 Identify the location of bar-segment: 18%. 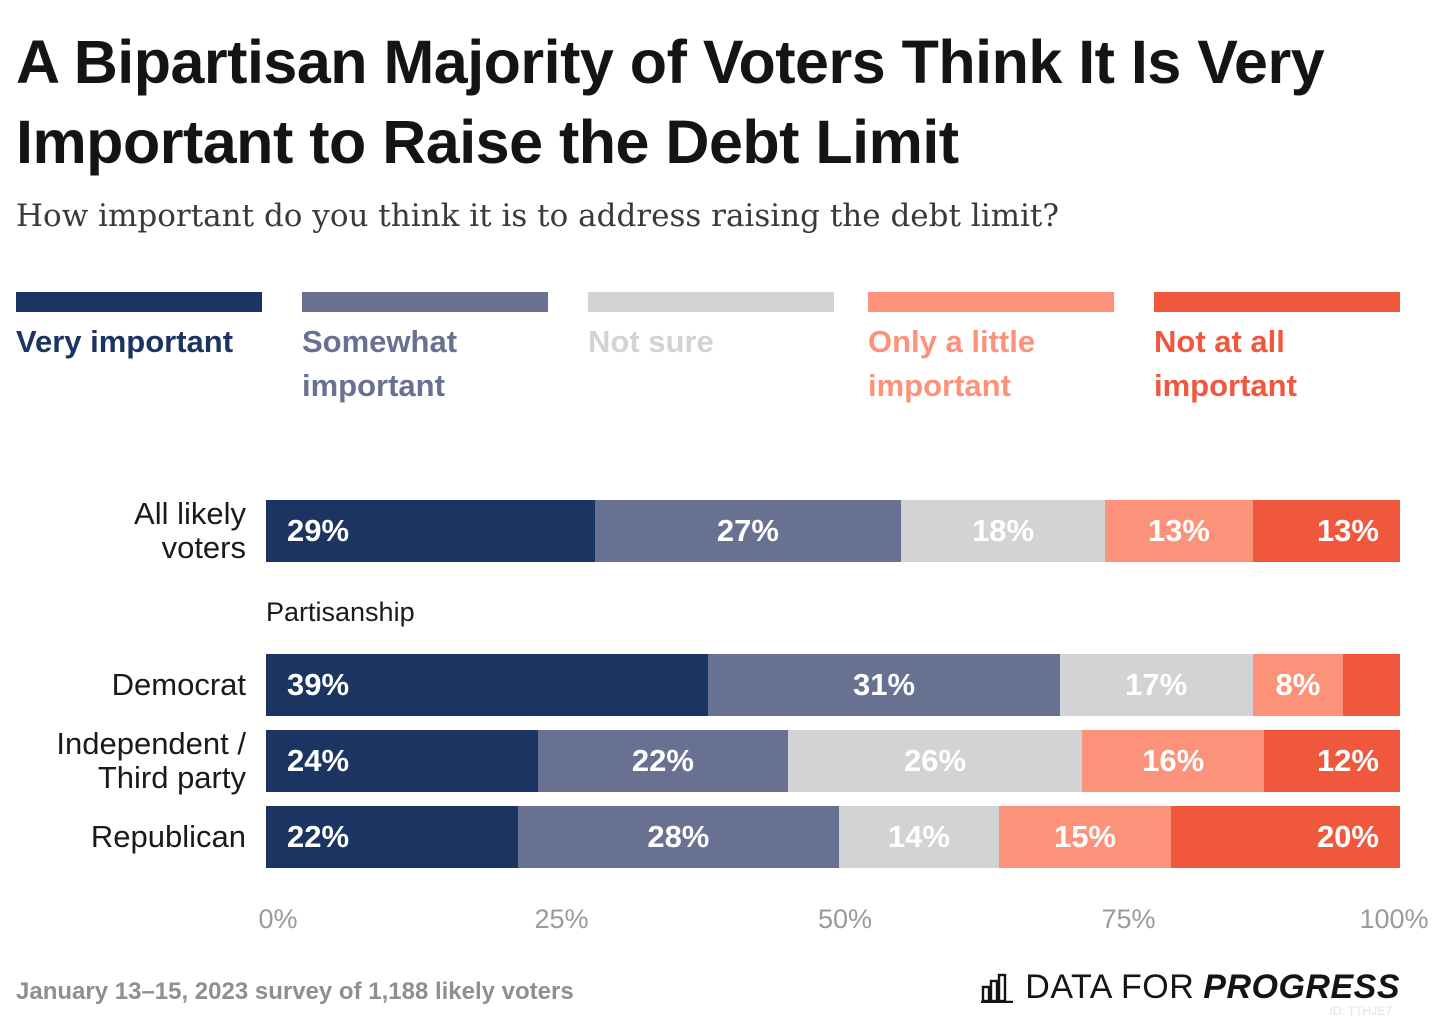
(1003, 531).